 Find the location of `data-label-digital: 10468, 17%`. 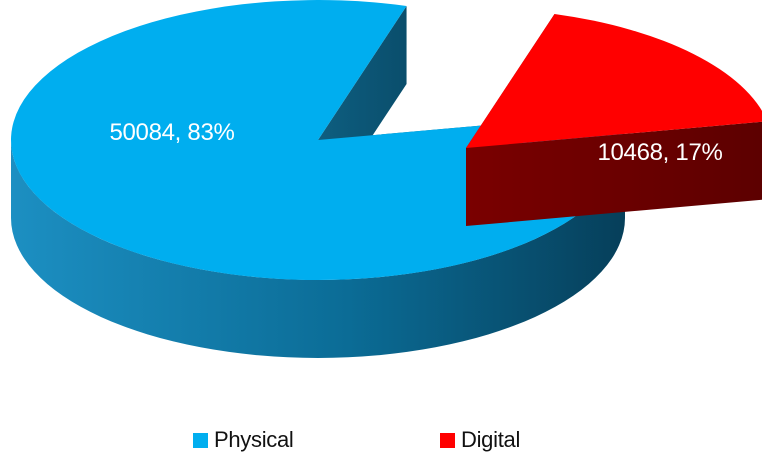

data-label-digital: 10468, 17% is located at coordinates (659, 152).